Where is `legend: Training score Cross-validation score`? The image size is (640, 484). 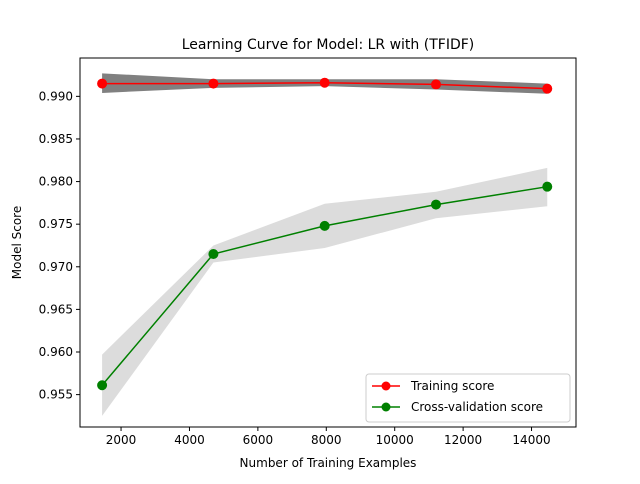 legend: Training score Cross-validation score is located at coordinates (468, 398).